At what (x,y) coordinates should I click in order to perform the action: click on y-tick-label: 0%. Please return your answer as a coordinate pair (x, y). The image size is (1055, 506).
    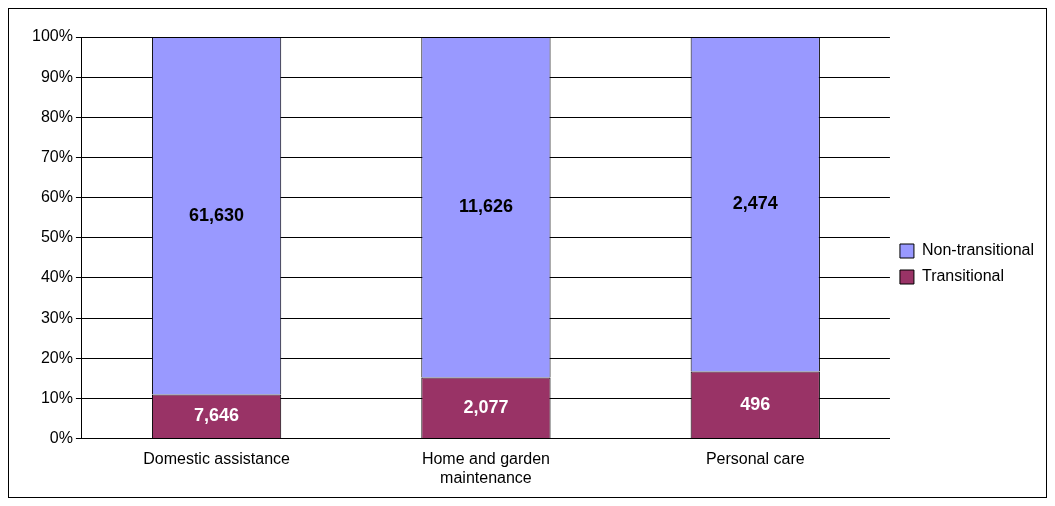
    Looking at the image, I should click on (61, 438).